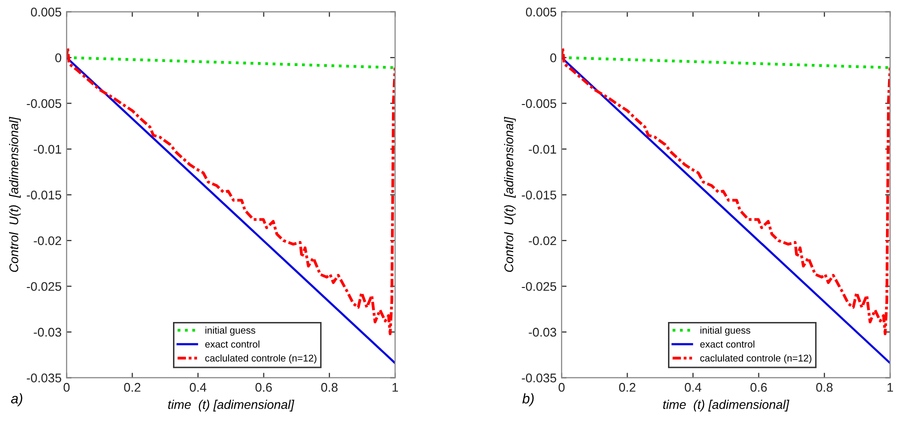  I want to click on text: a), so click(16, 399).